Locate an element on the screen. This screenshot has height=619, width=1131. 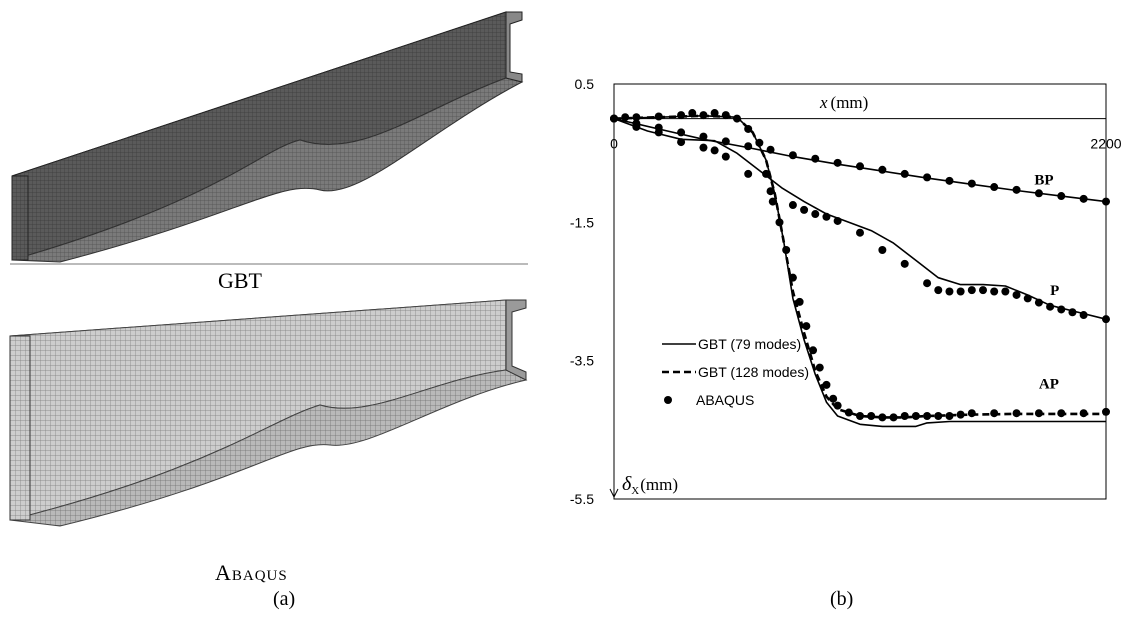
legend-label: GBT (79 modes) is located at coordinates (749, 344).